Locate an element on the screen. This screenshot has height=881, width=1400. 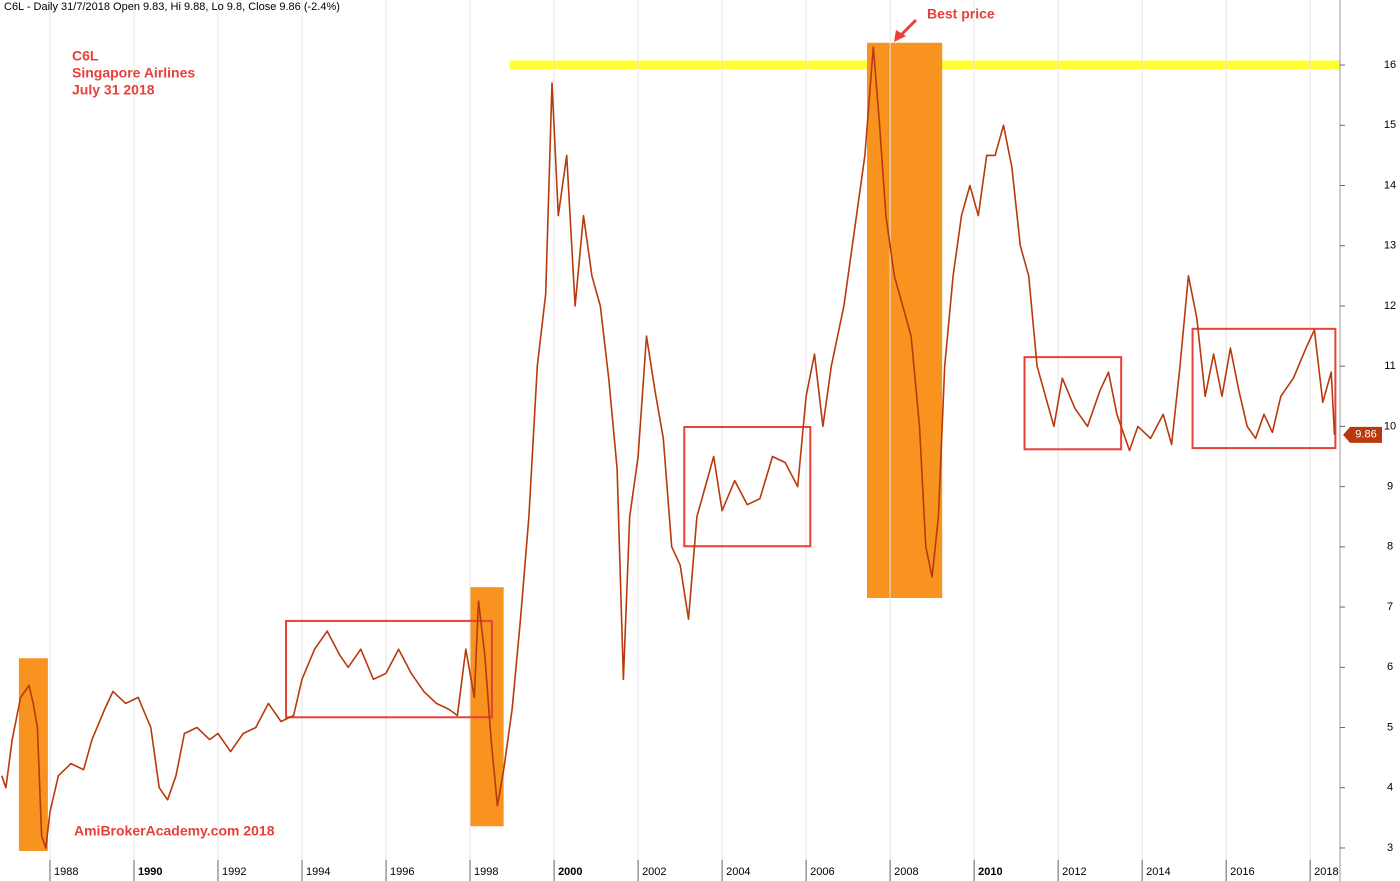
annotation: C6L is located at coordinates (85, 56).